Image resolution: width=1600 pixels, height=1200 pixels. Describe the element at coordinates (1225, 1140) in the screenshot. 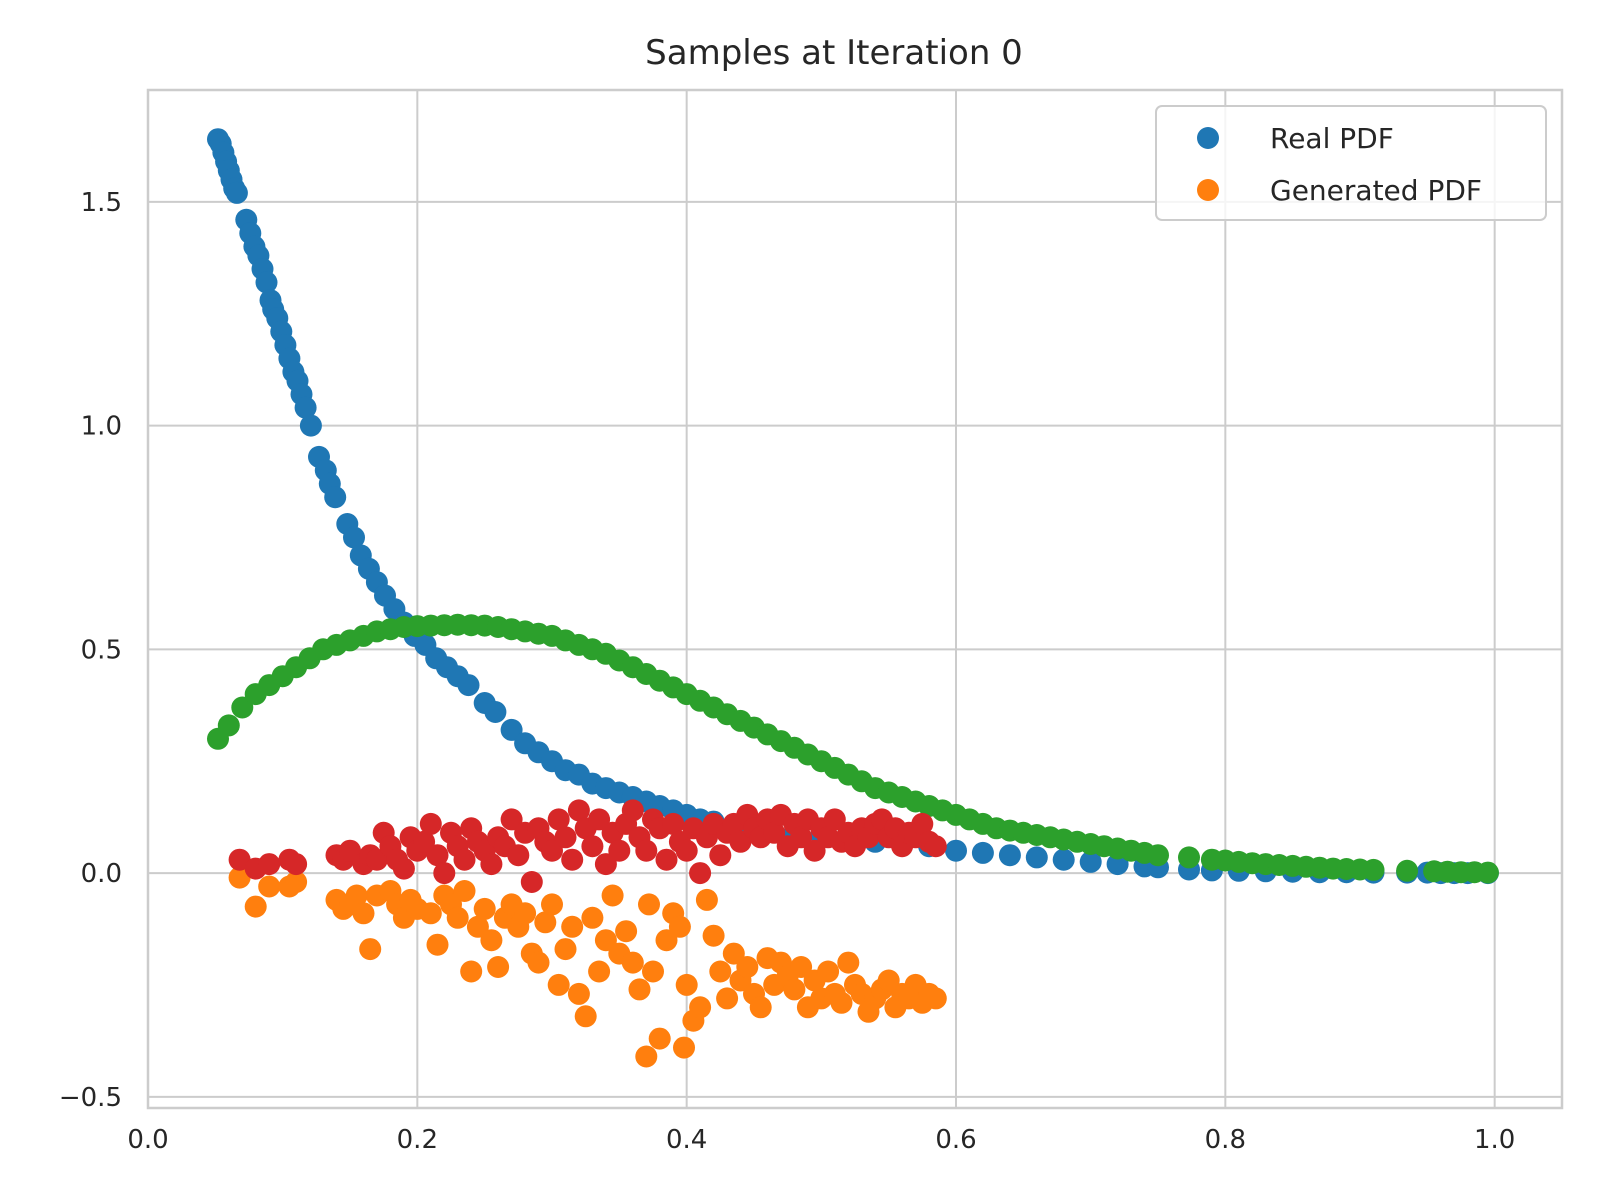

I see `x-tick-label: 0.8` at that location.